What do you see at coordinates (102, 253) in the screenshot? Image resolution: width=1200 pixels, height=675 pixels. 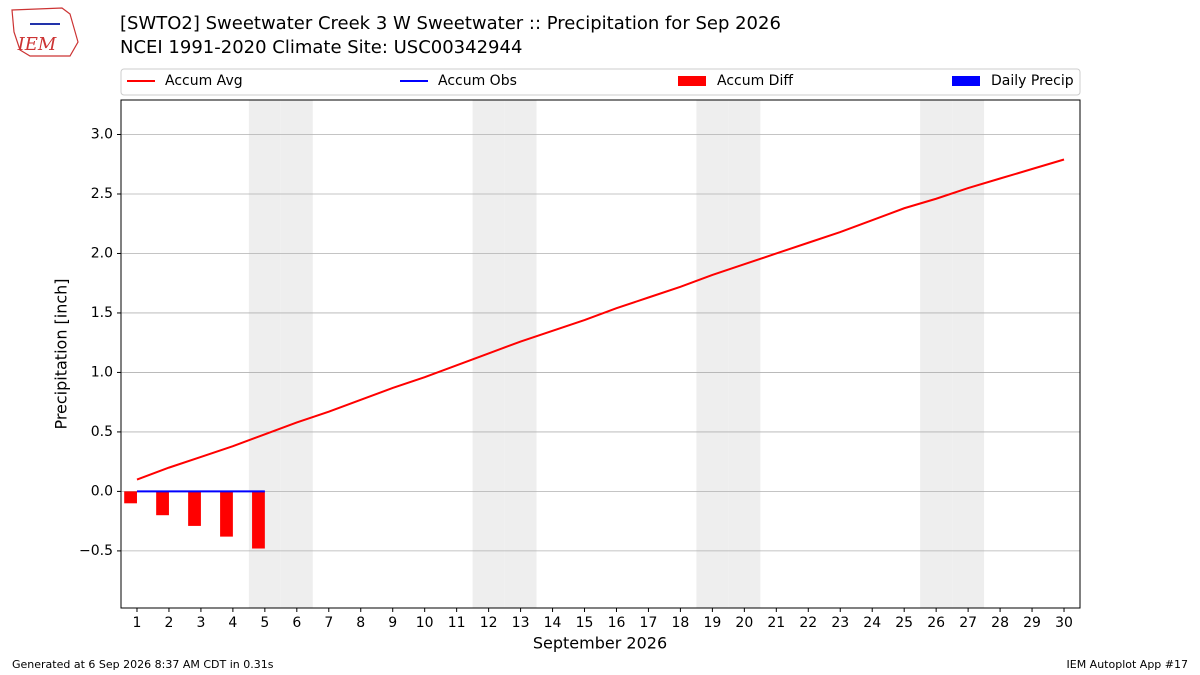 I see `y-tick-label: 2.0` at bounding box center [102, 253].